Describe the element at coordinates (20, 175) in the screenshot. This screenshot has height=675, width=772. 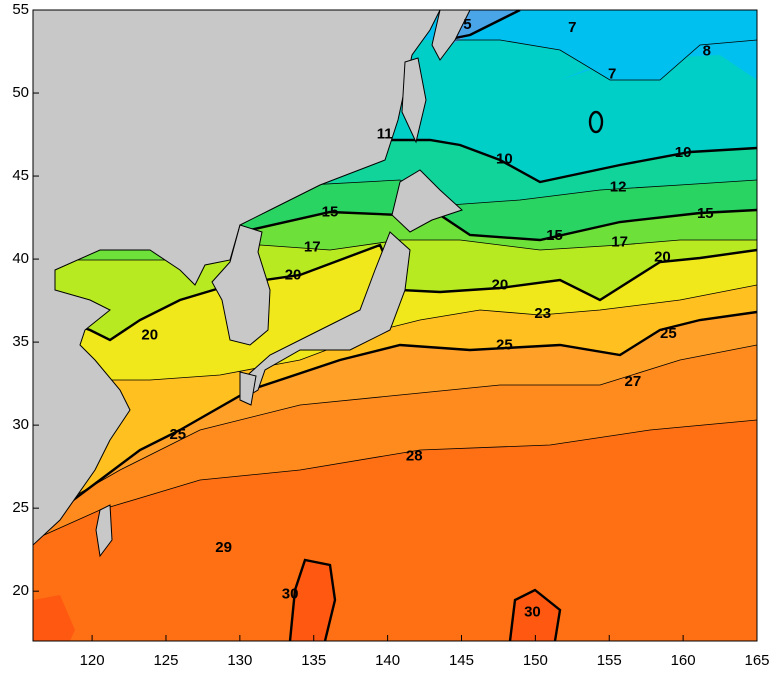
I see `y-tick-label: 45` at that location.